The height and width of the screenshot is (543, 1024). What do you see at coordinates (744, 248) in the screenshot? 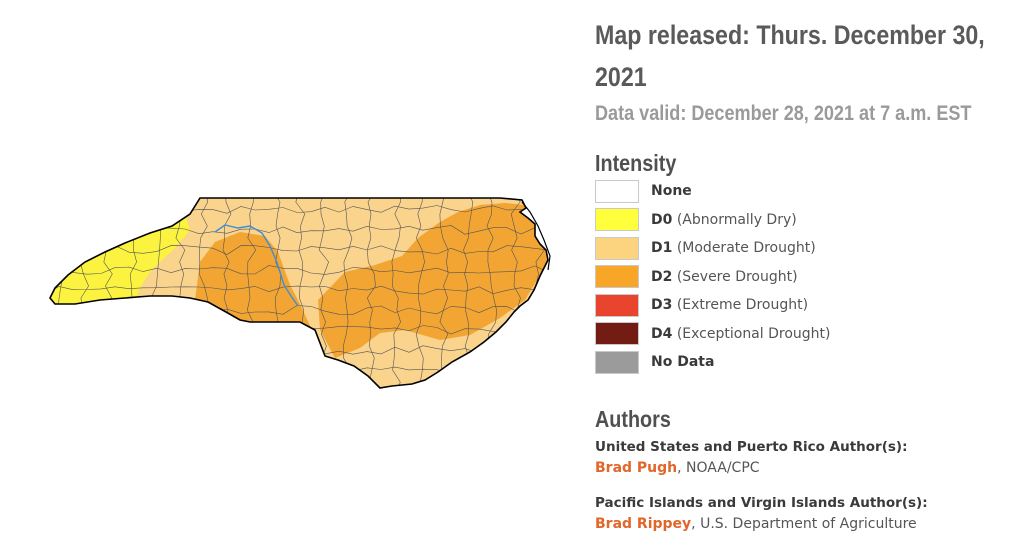
I see `legend-desc: (Moderate Drought)` at bounding box center [744, 248].